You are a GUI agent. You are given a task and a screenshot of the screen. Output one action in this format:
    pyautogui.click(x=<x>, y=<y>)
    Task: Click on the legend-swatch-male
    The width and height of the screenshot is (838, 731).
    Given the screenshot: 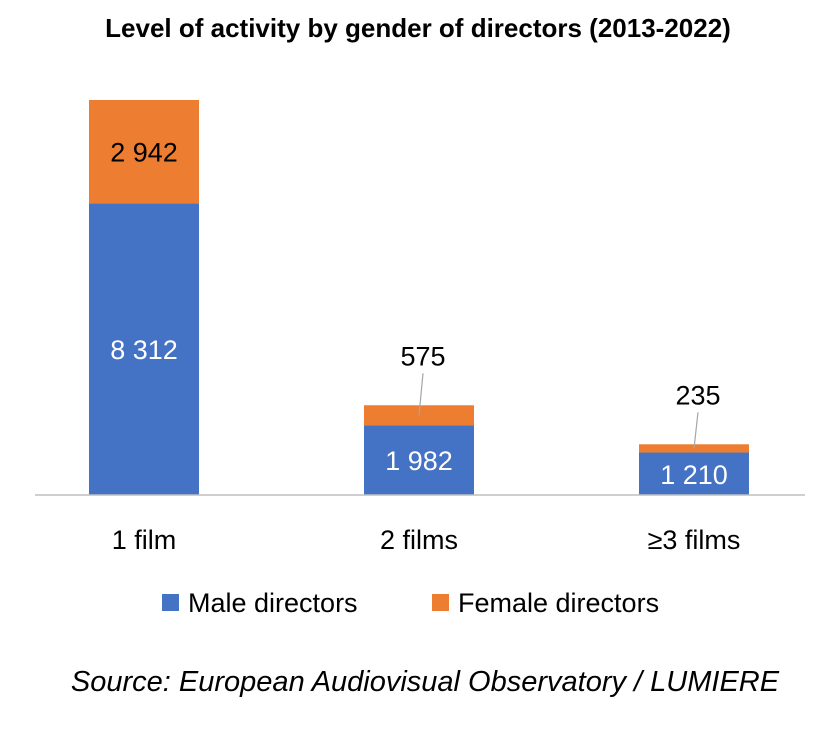 What is the action you would take?
    pyautogui.click(x=170, y=602)
    